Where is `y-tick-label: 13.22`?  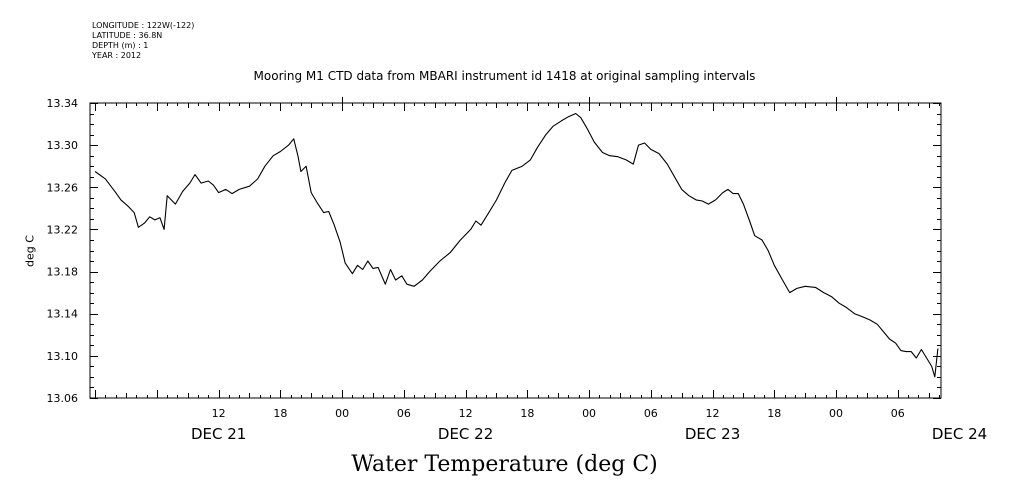
y-tick-label: 13.22 is located at coordinates (63, 229).